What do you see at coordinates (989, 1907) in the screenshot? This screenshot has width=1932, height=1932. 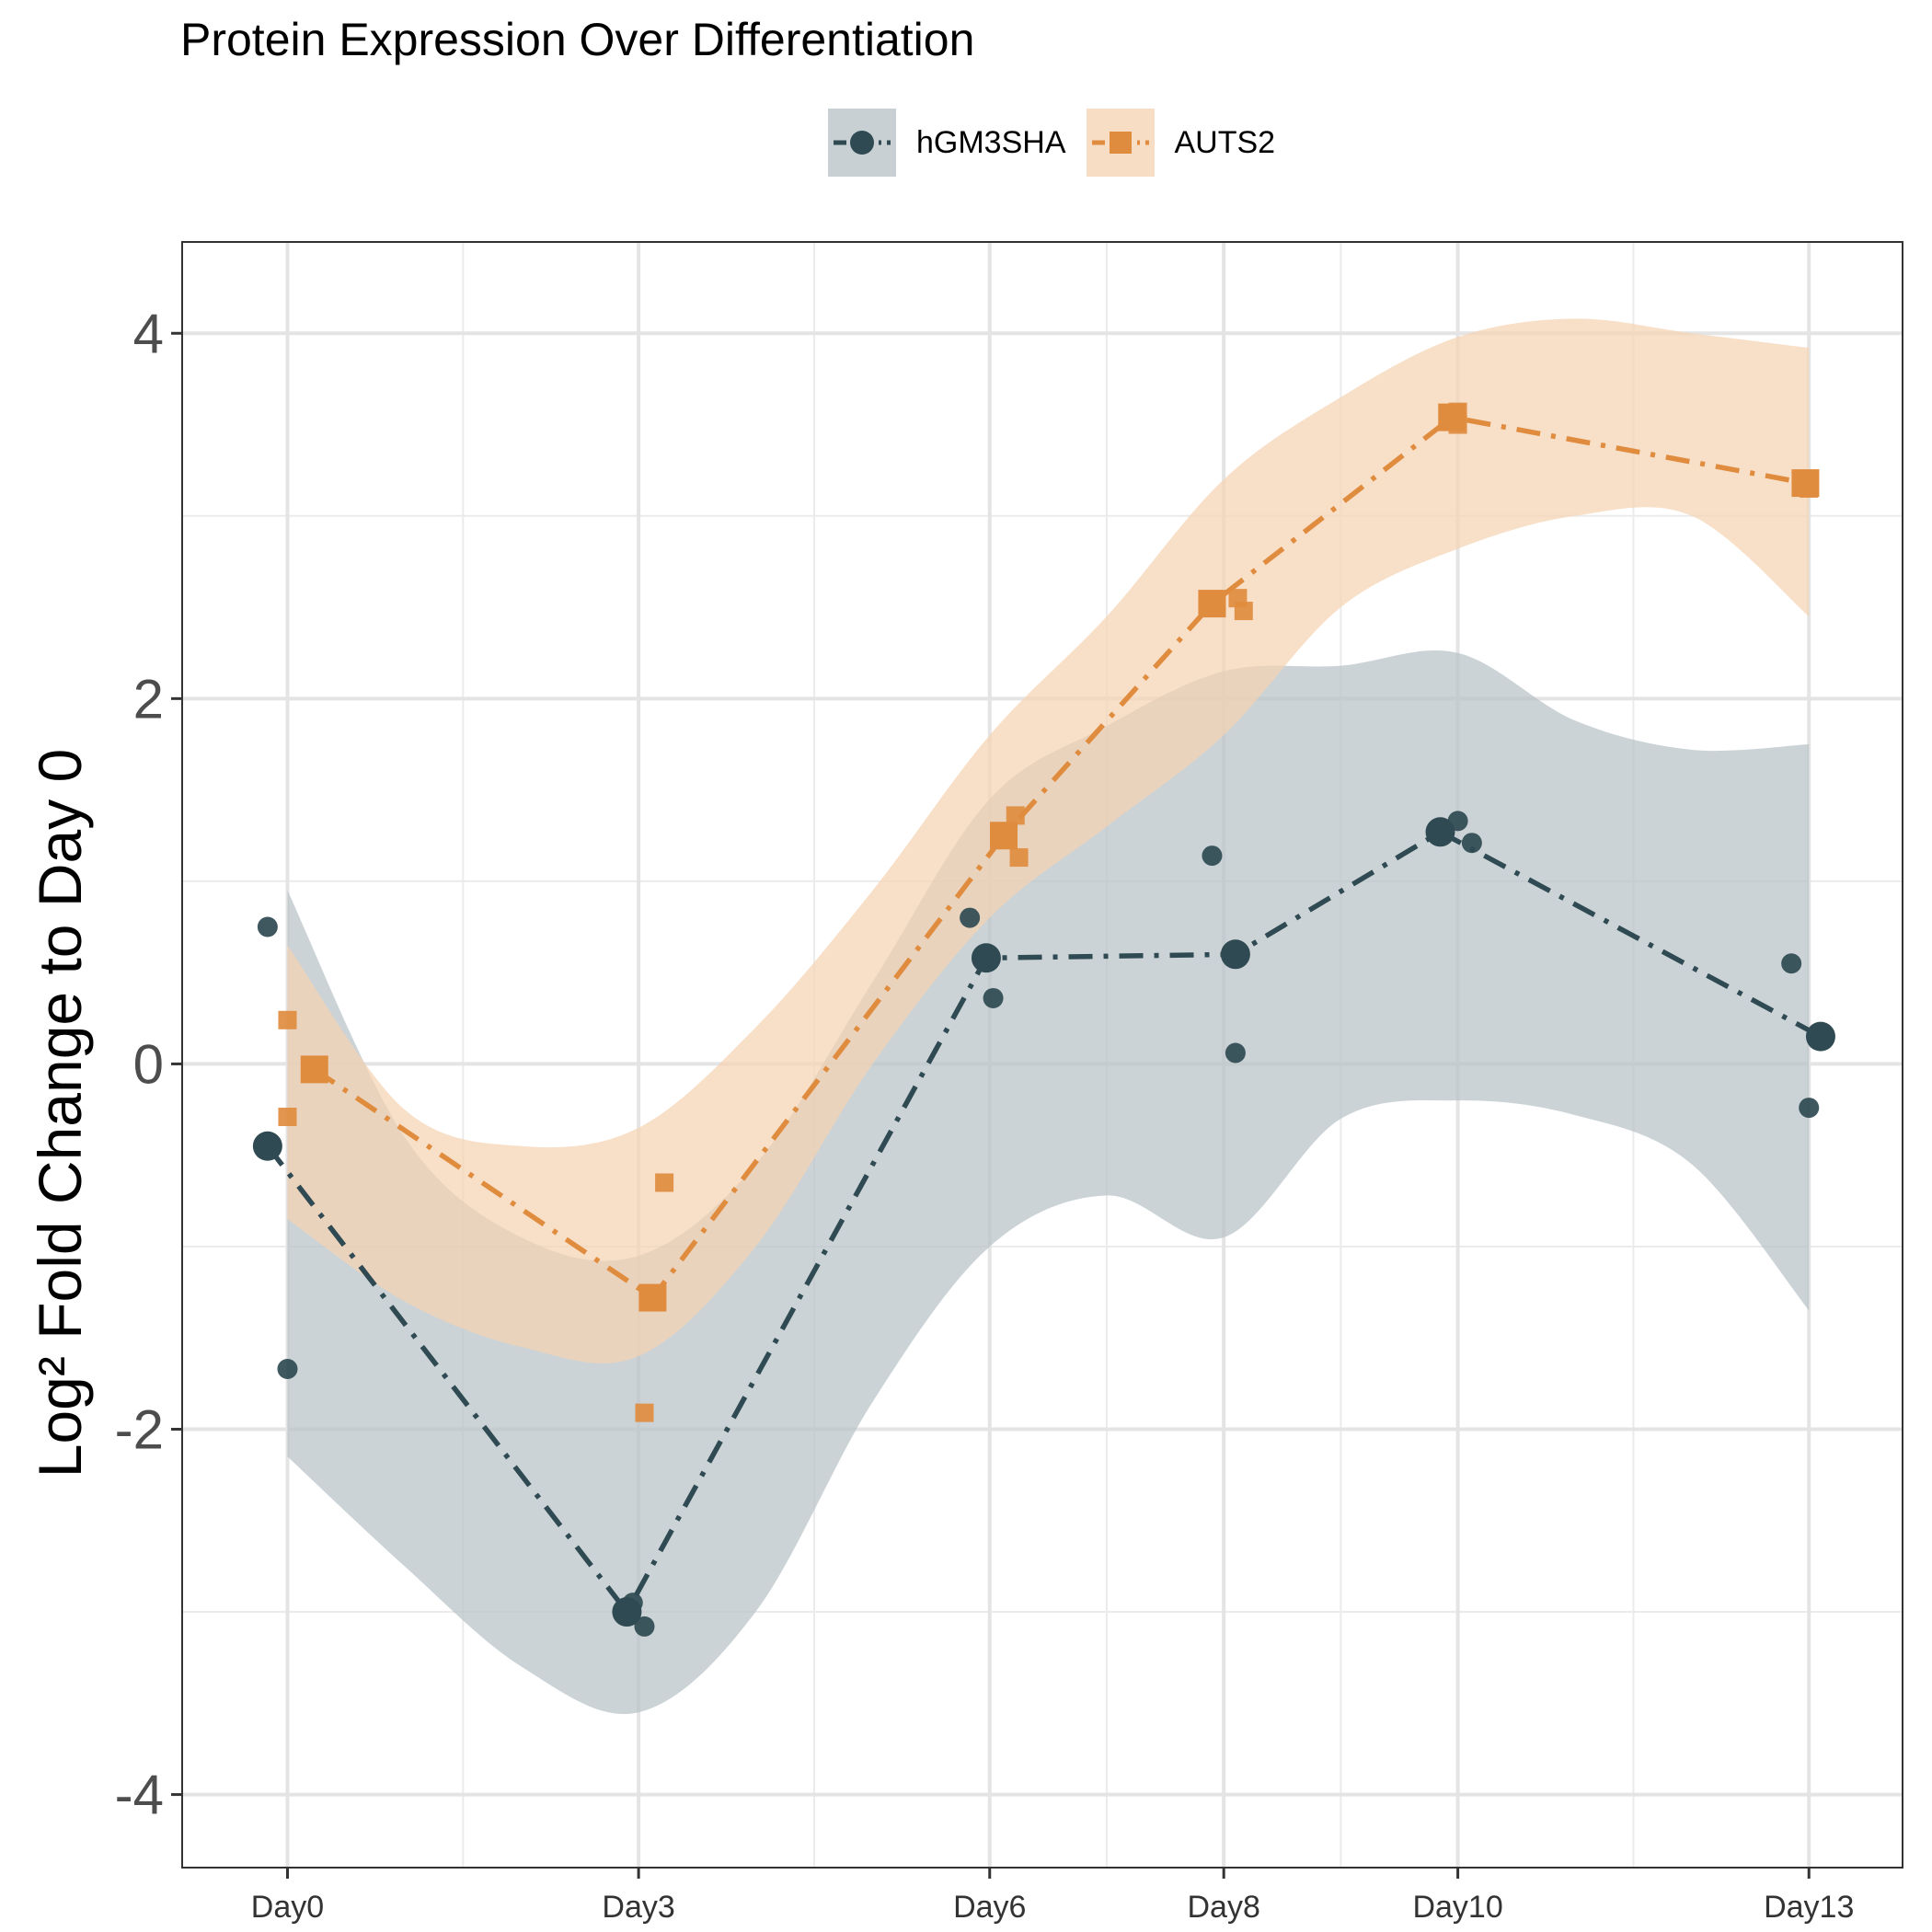 I see `x-tick-label: Day6` at bounding box center [989, 1907].